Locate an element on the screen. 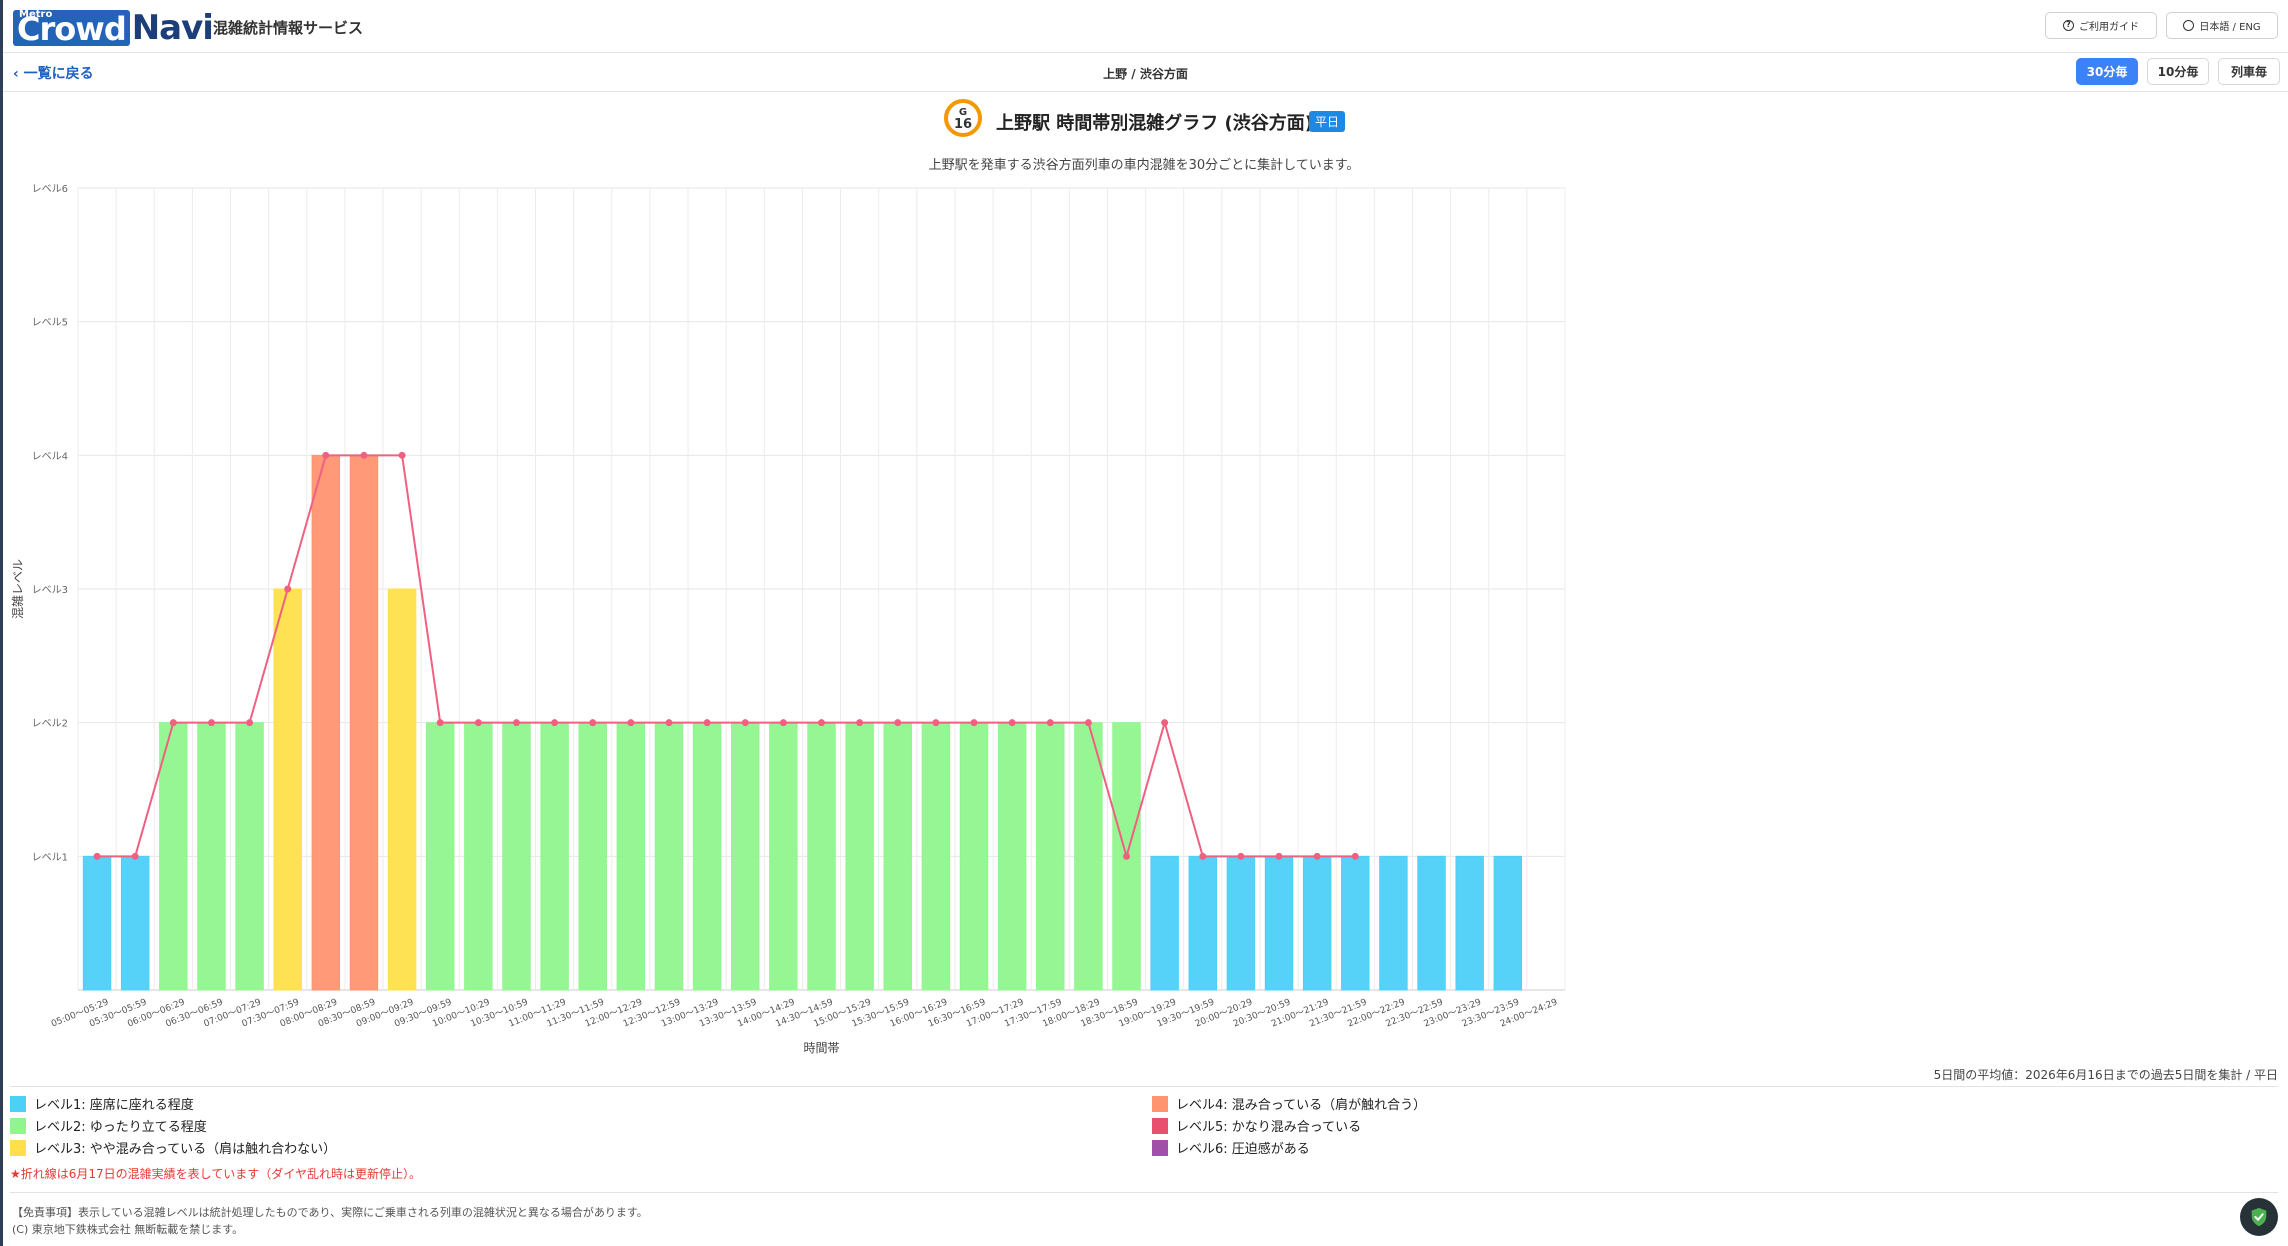  service-name: 混雑統計情報サービス is located at coordinates (288, 28).